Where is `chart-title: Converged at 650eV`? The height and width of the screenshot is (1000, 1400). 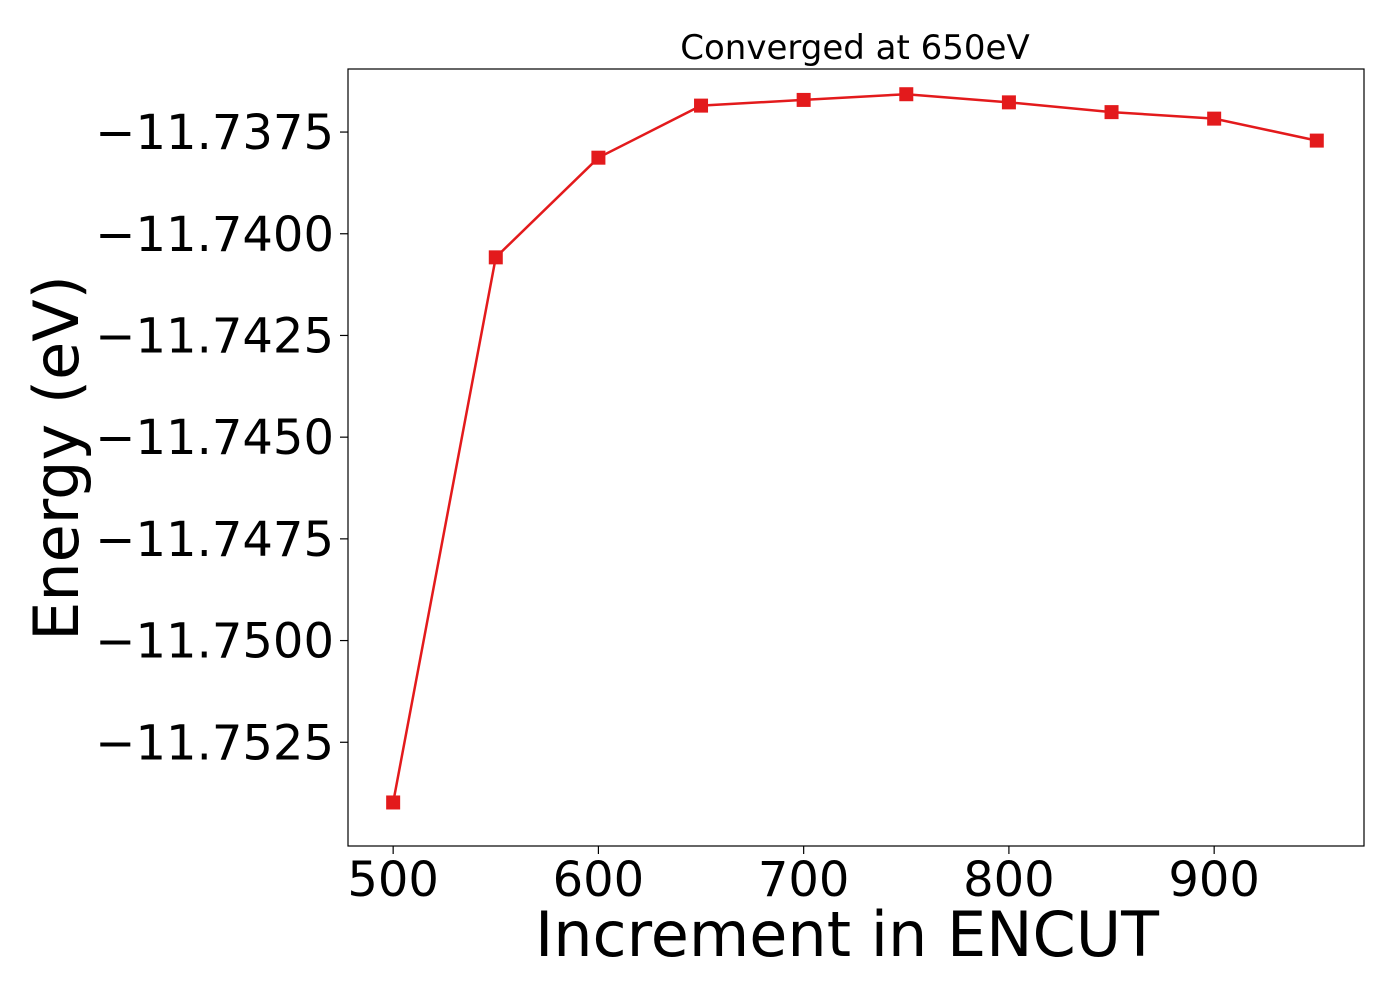 chart-title: Converged at 650eV is located at coordinates (854, 48).